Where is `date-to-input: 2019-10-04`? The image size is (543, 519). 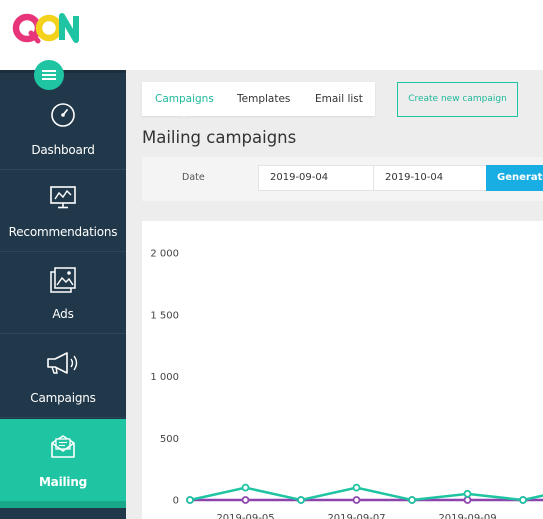
date-to-input: 2019-10-04 is located at coordinates (430, 178).